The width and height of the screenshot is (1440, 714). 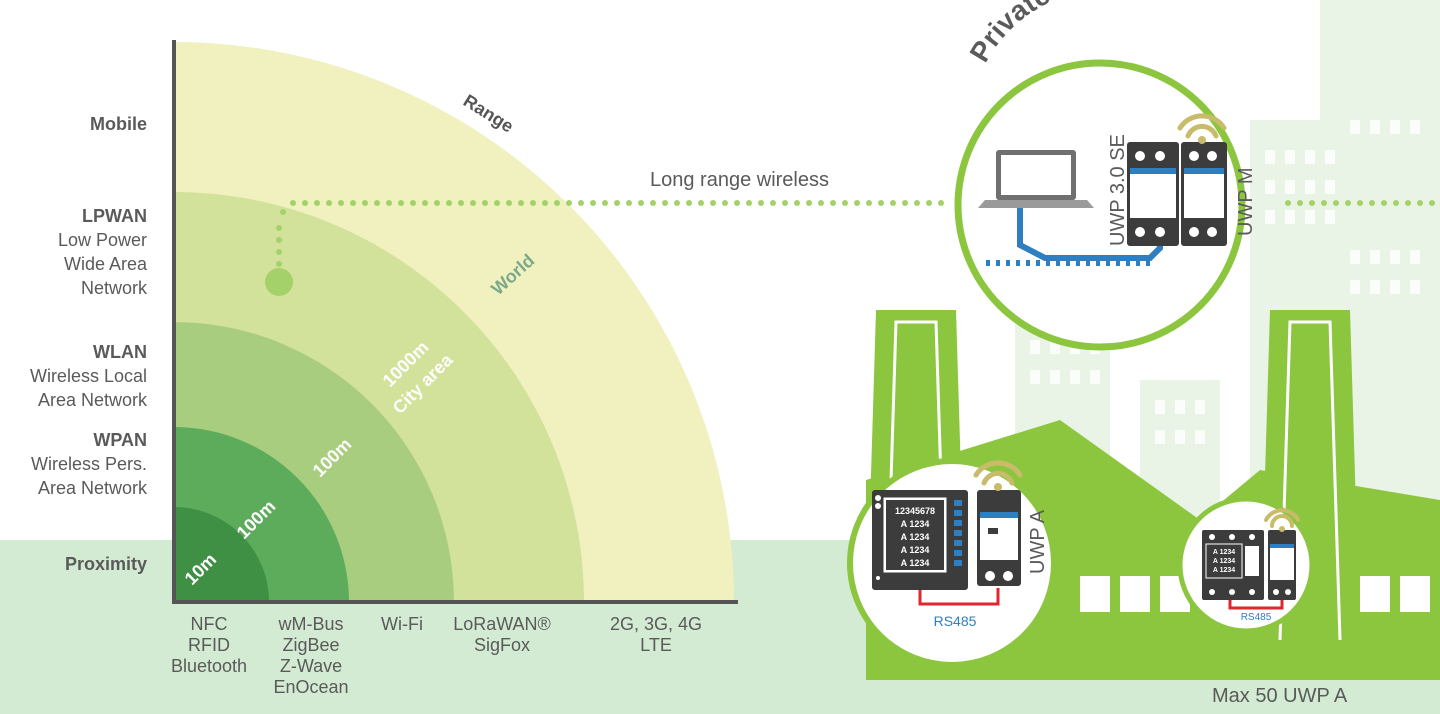 I want to click on energy-meter, so click(x=920, y=540).